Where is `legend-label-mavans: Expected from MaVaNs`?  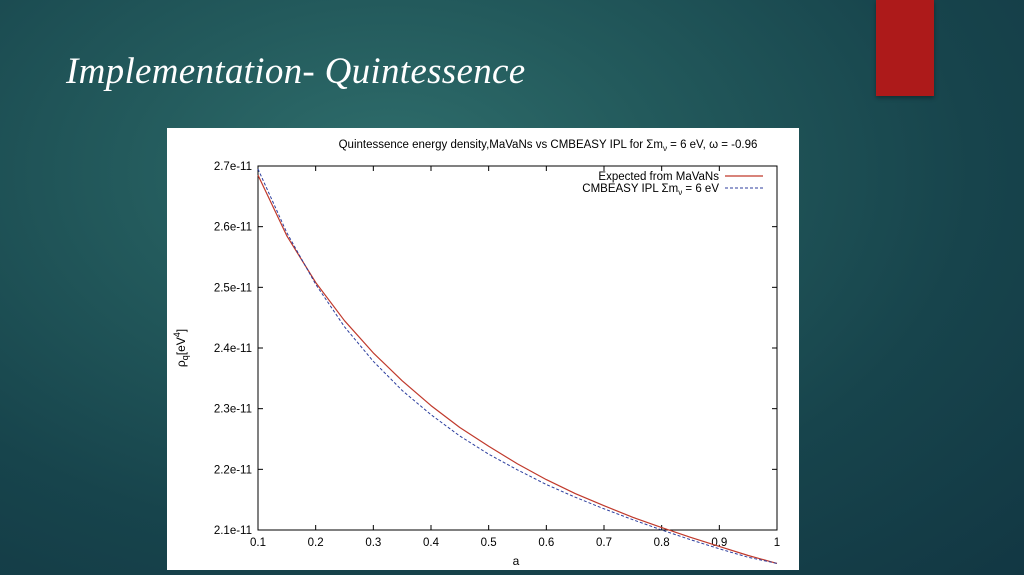 legend-label-mavans: Expected from MaVaNs is located at coordinates (658, 177).